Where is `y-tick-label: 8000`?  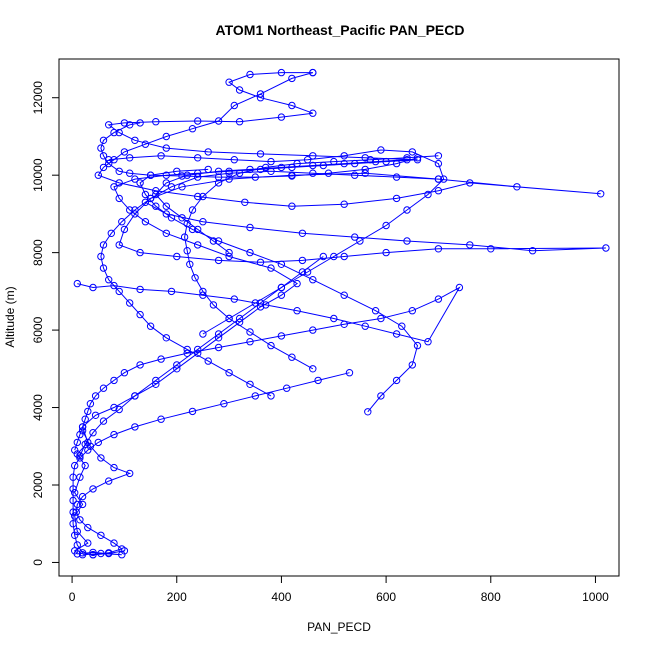
y-tick-label: 8000 is located at coordinates (38, 252).